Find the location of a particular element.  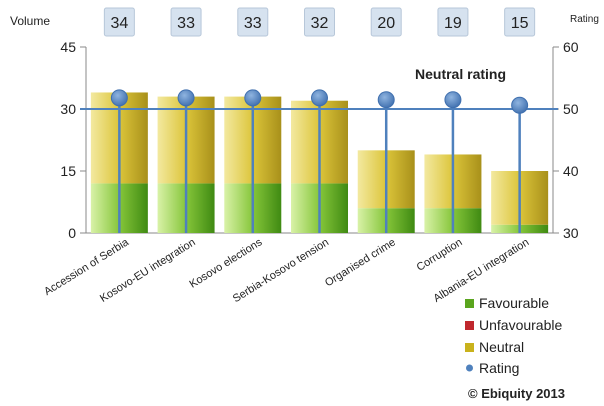

total-value-boxes: 34 33 33 32 20 19 15 is located at coordinates (319, 22).